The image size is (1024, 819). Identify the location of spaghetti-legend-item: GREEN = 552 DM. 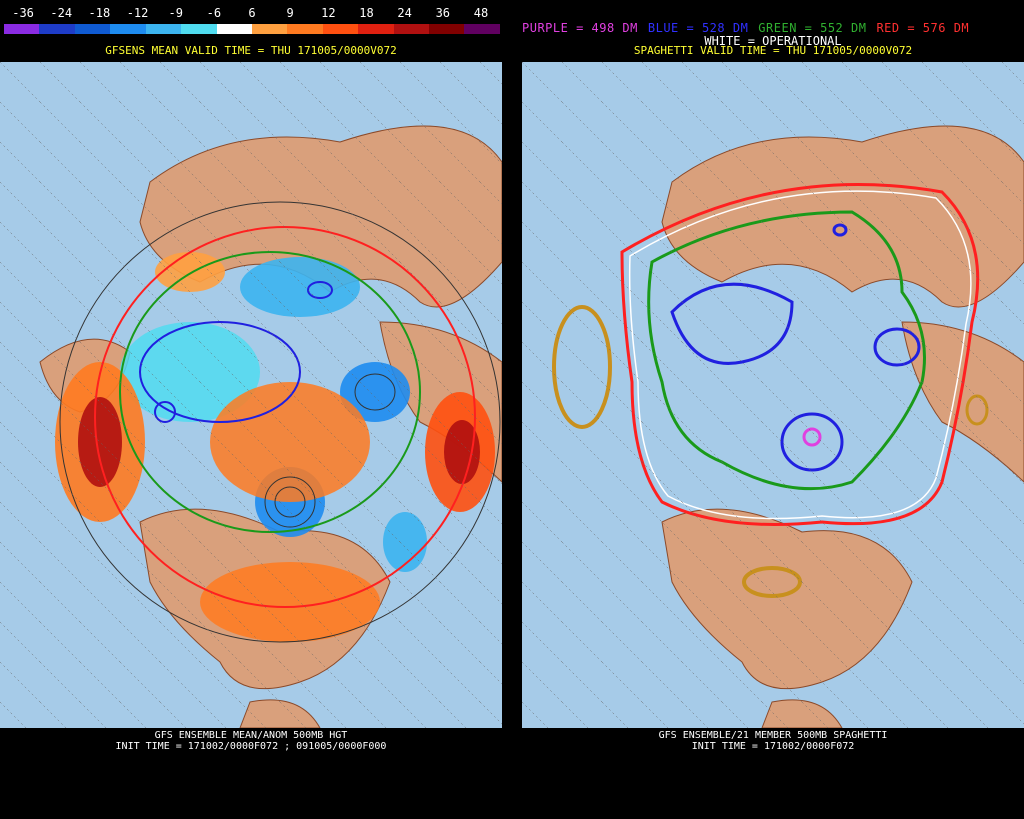
(812, 28).